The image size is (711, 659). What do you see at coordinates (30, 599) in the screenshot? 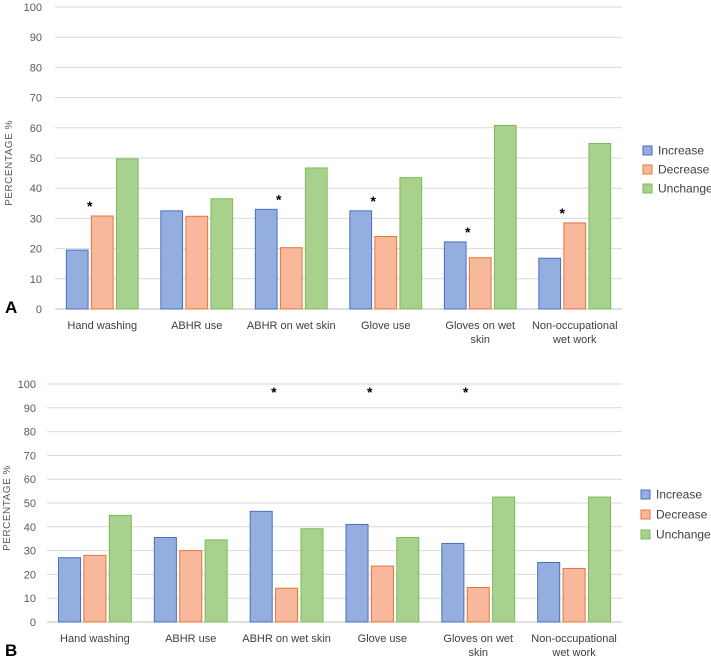
I see `y-tick-label: 10` at bounding box center [30, 599].